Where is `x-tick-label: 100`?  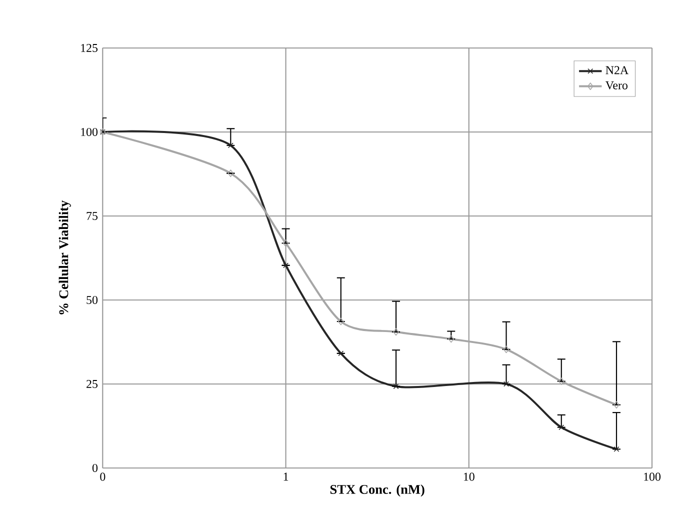
x-tick-label: 100 is located at coordinates (652, 476).